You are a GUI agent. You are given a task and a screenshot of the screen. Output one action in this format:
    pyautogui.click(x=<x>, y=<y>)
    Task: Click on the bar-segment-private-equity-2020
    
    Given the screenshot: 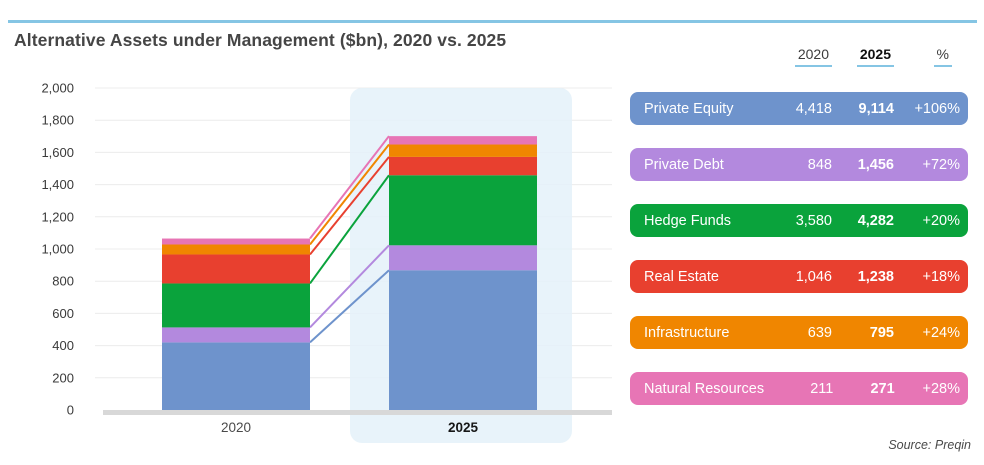 What is the action you would take?
    pyautogui.click(x=236, y=376)
    